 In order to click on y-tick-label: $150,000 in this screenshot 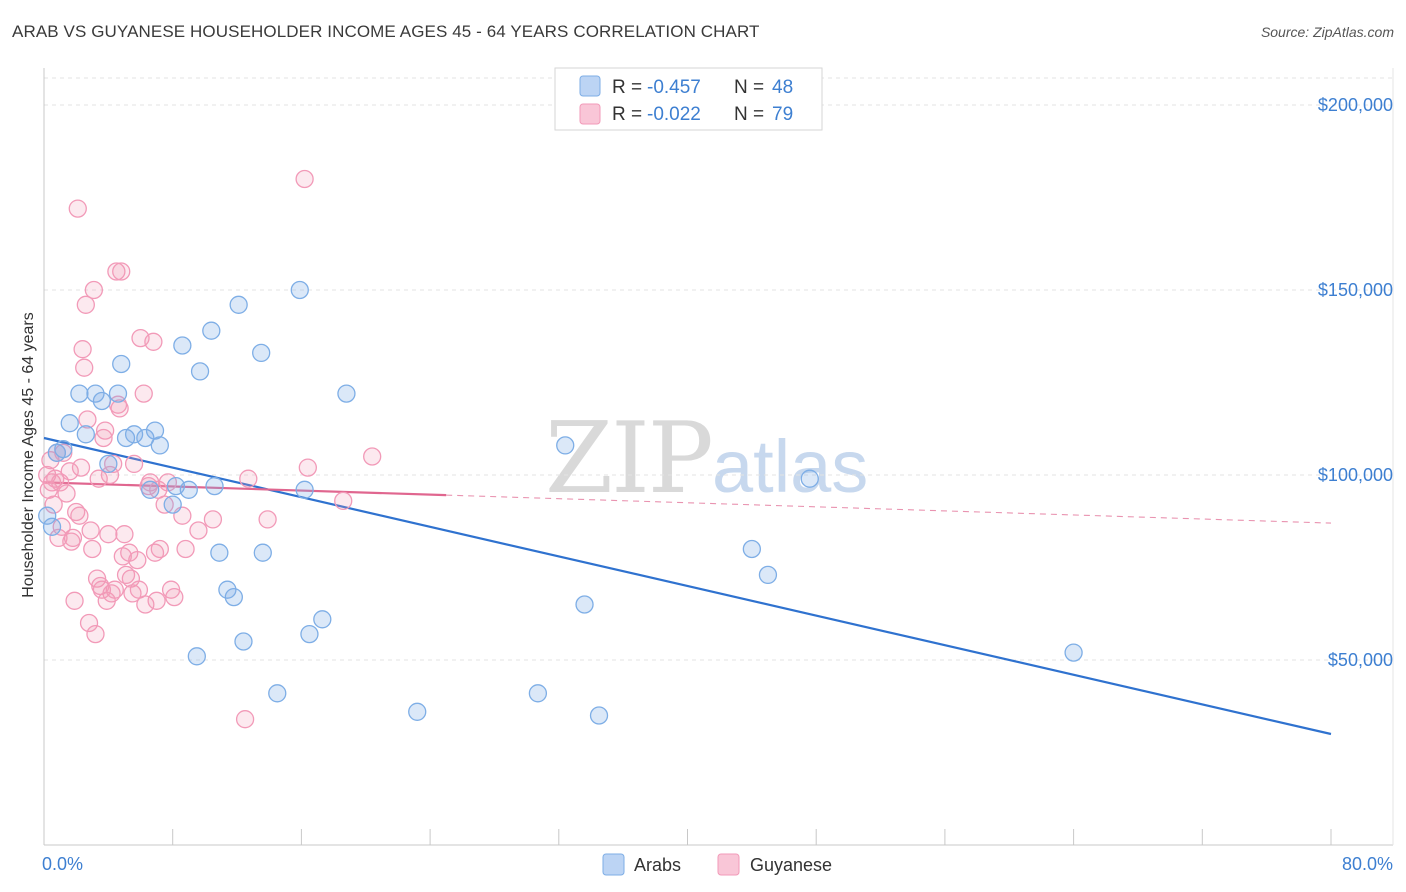, I will do `click(1355, 290)`.